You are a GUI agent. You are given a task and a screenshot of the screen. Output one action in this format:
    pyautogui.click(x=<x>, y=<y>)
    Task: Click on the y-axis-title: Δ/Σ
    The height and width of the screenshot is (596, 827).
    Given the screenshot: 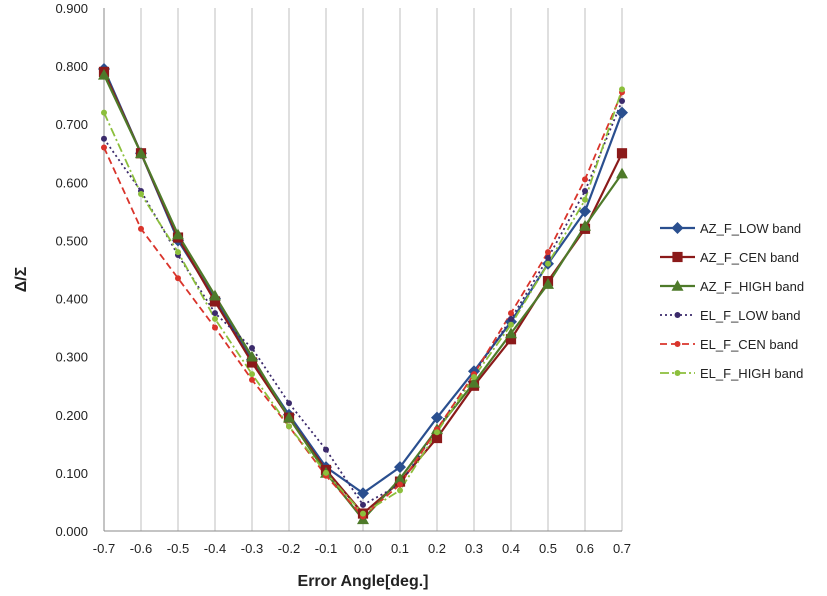 What is the action you would take?
    pyautogui.click(x=21, y=279)
    